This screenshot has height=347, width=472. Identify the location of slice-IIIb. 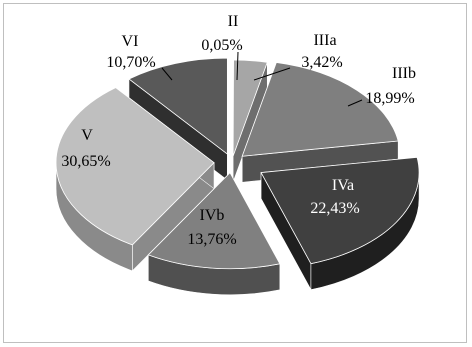
(320, 109).